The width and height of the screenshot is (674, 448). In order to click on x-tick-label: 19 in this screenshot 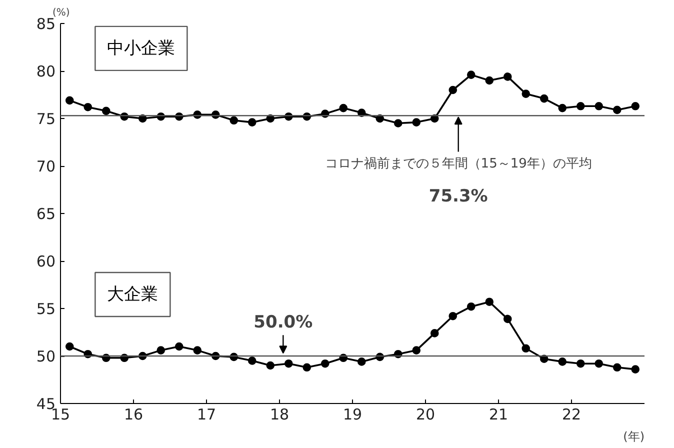, I will do `click(352, 415)`.